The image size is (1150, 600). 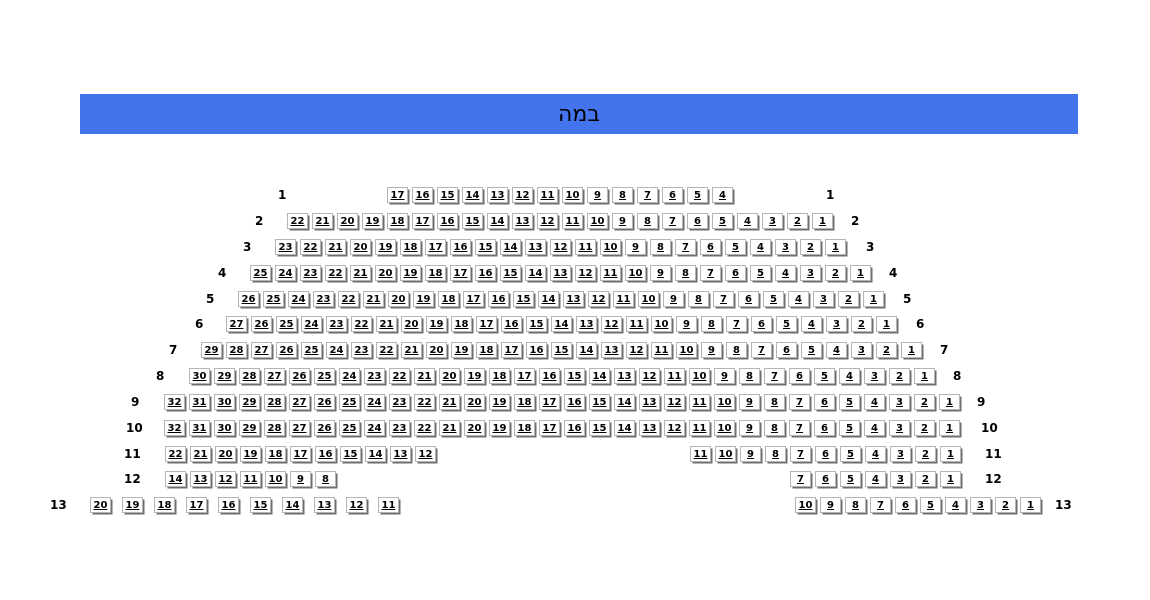 I want to click on seat: 18, so click(x=461, y=324).